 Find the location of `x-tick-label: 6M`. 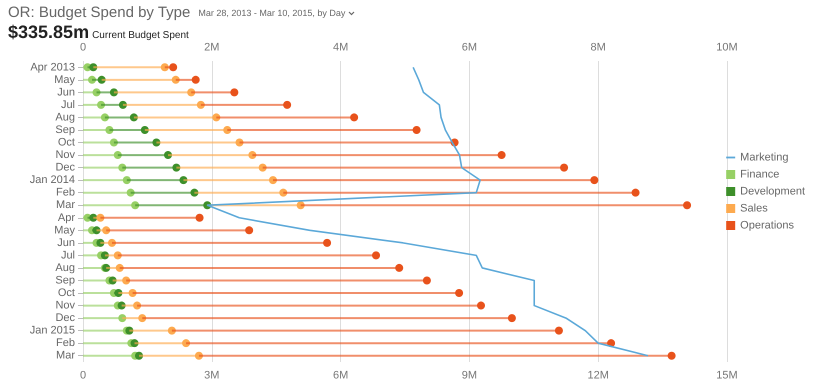

x-tick-label: 6M is located at coordinates (340, 376).